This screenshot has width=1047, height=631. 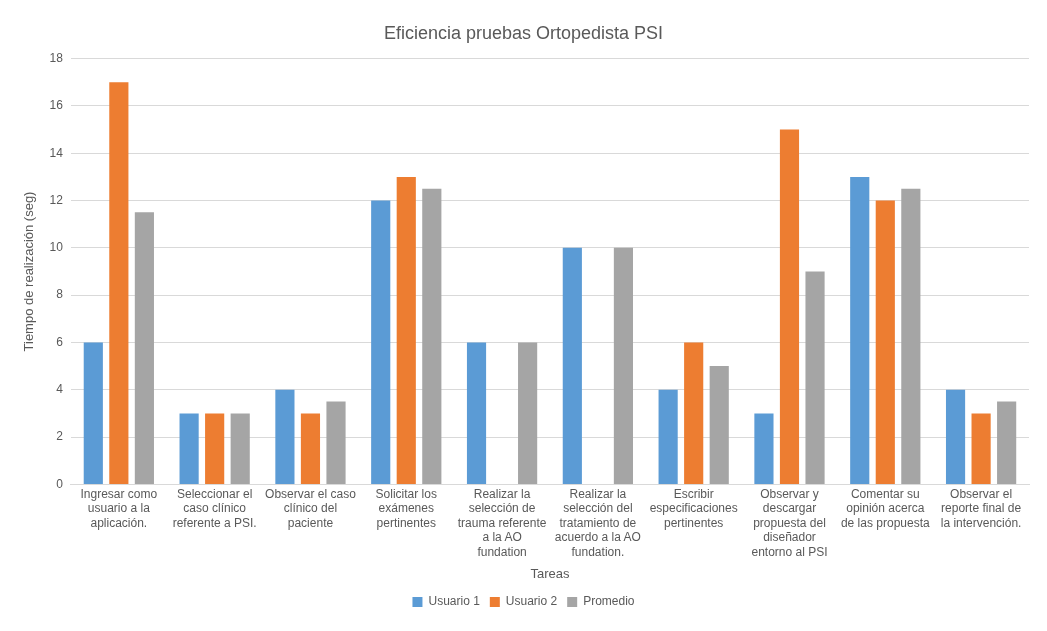 What do you see at coordinates (60, 341) in the screenshot?
I see `y-tick-label: 6` at bounding box center [60, 341].